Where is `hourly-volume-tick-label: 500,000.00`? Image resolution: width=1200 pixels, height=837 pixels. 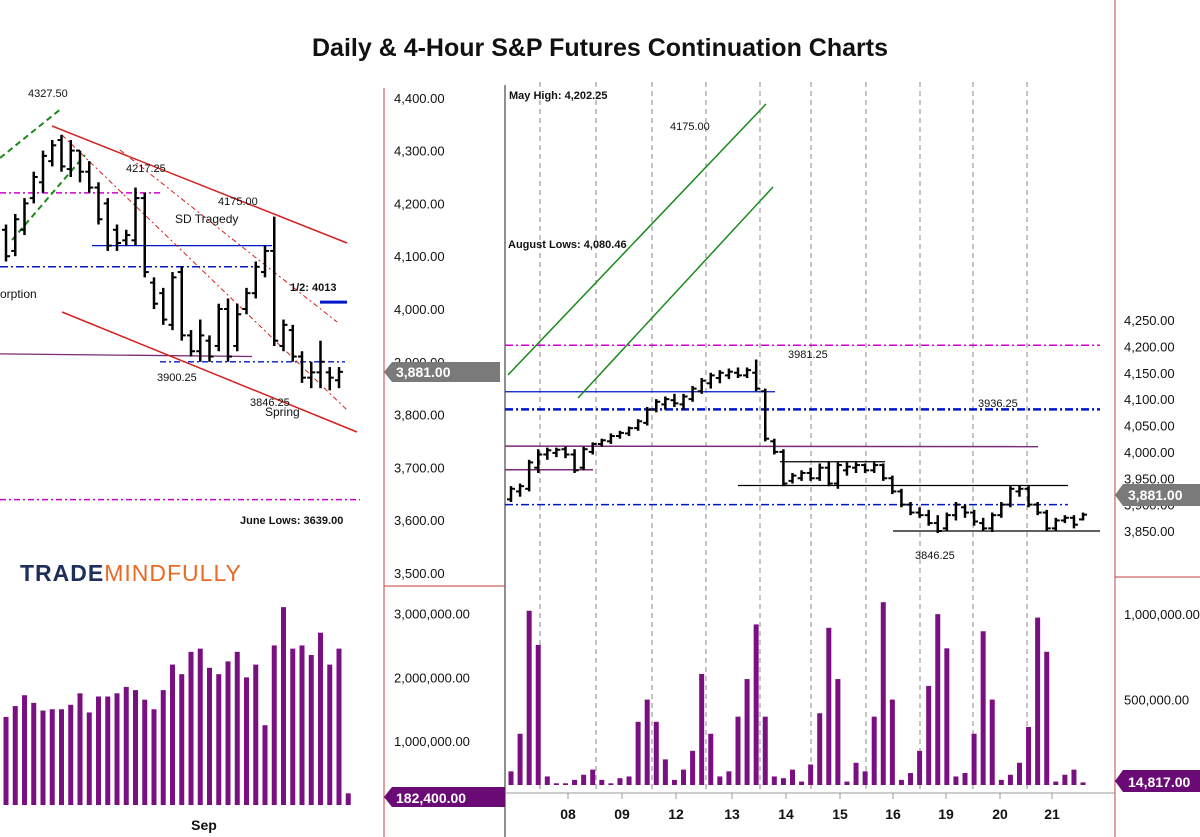 hourly-volume-tick-label: 500,000.00 is located at coordinates (1156, 700).